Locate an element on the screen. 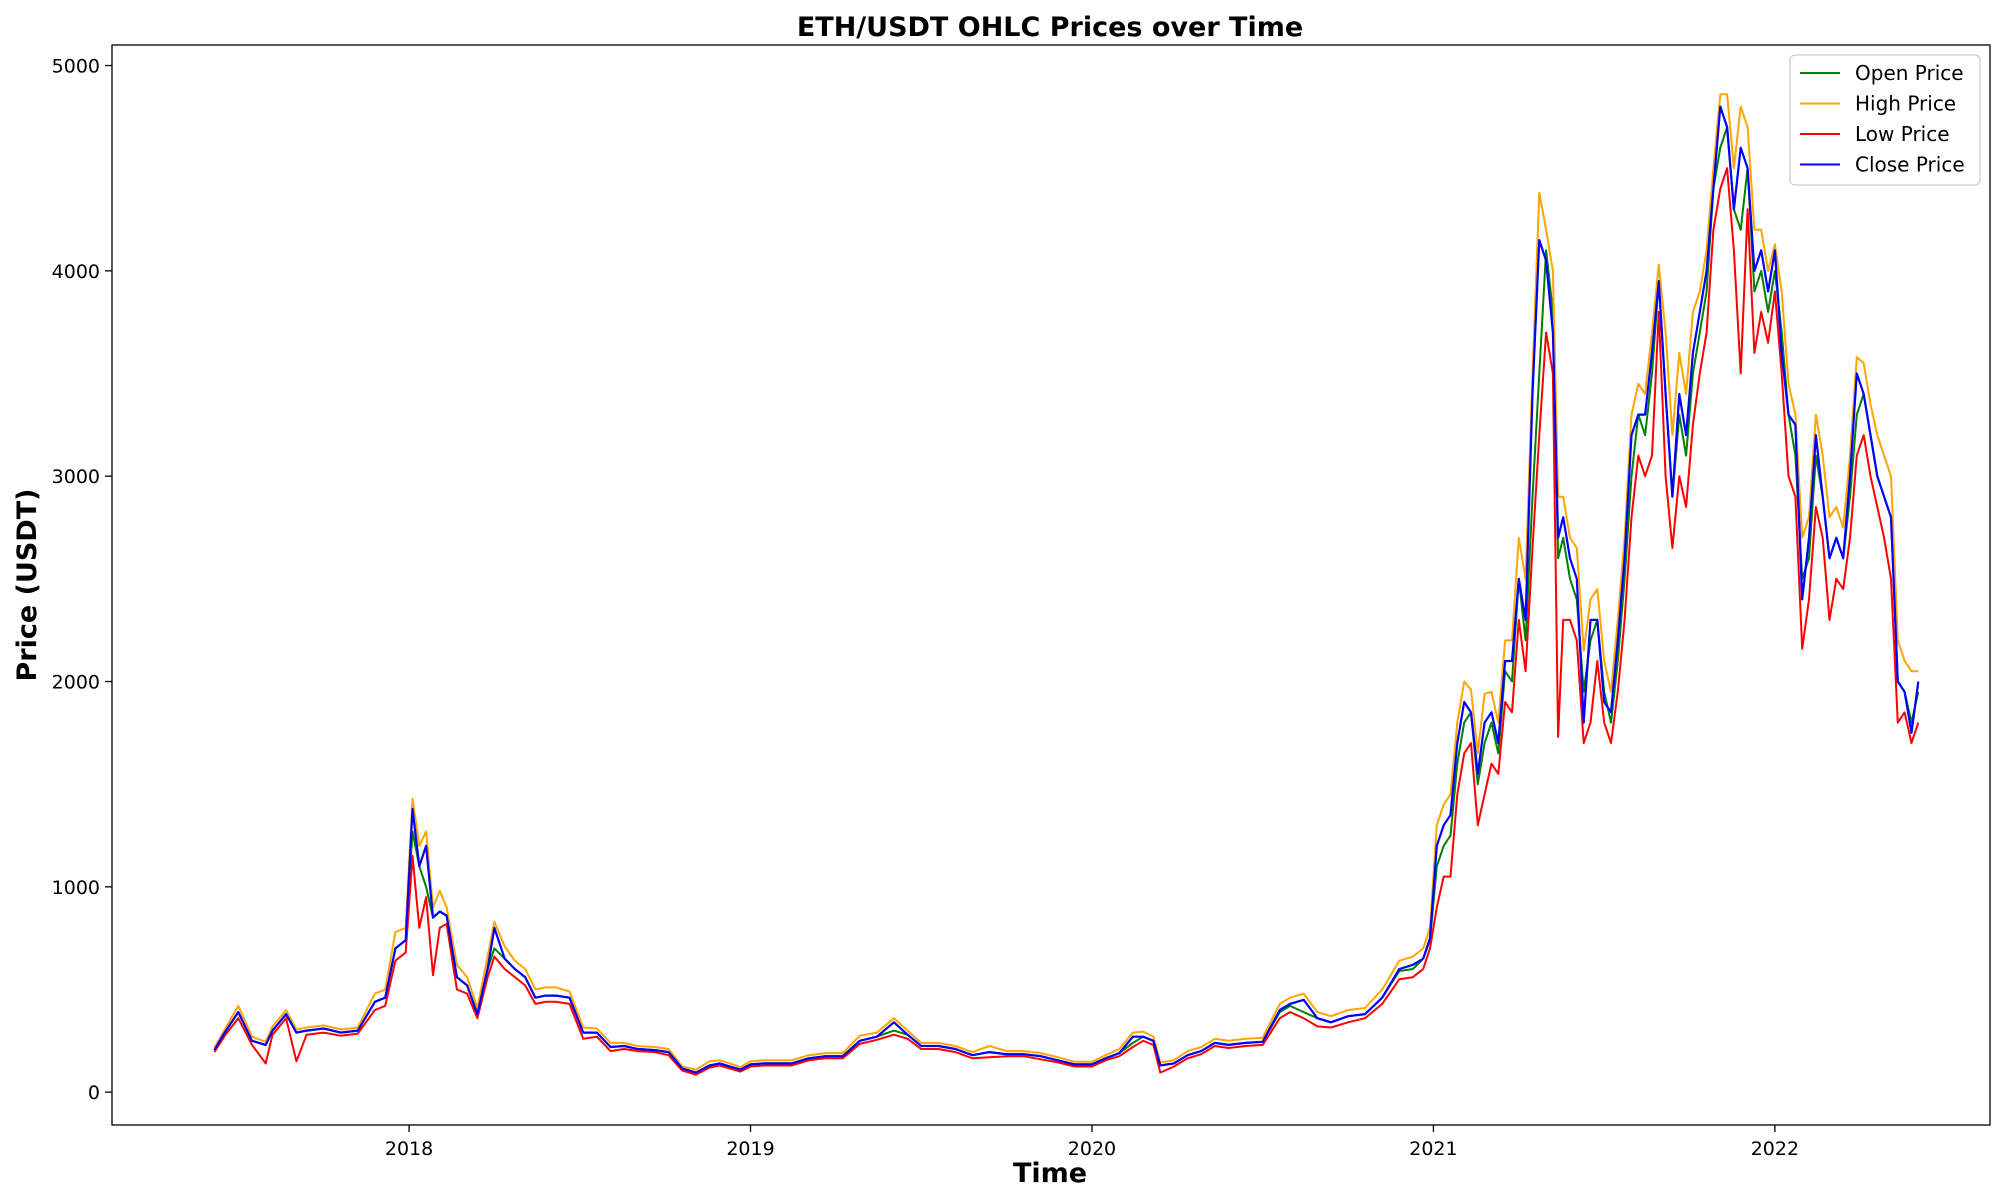  x-axis-label: Time is located at coordinates (1050, 1173).